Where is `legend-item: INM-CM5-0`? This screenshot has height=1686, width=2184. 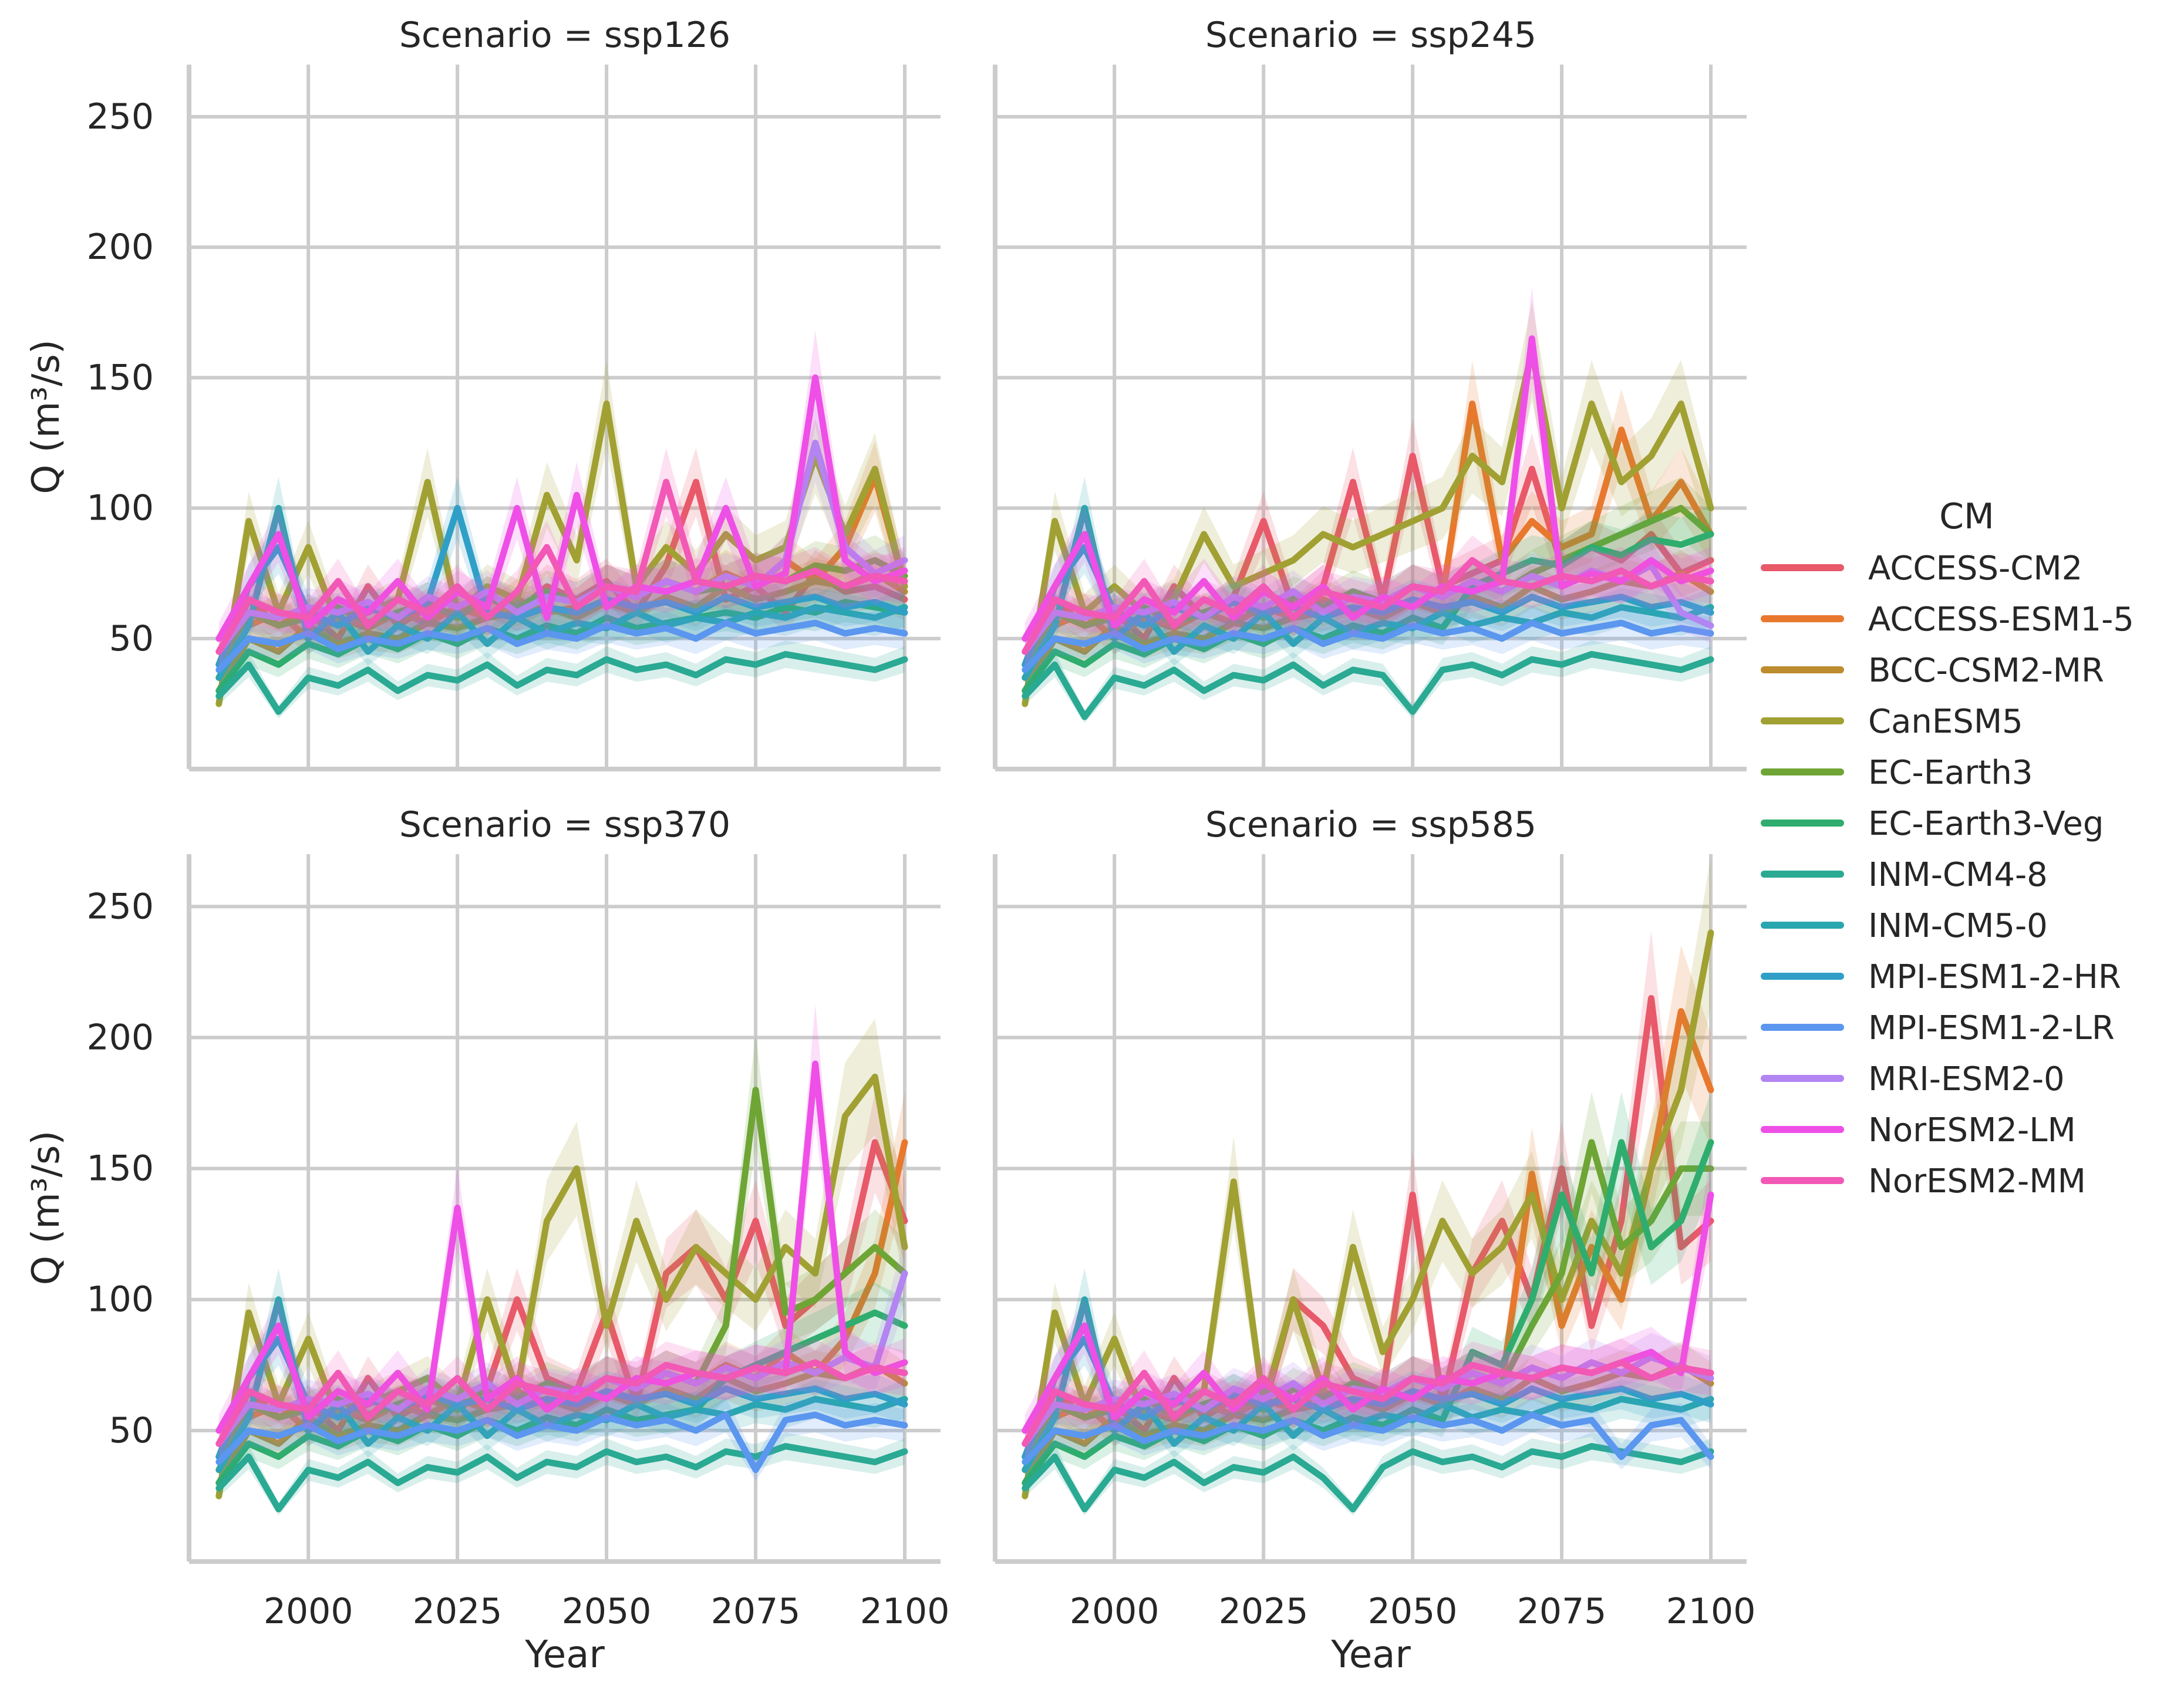 legend-item: INM-CM5-0 is located at coordinates (1904, 926).